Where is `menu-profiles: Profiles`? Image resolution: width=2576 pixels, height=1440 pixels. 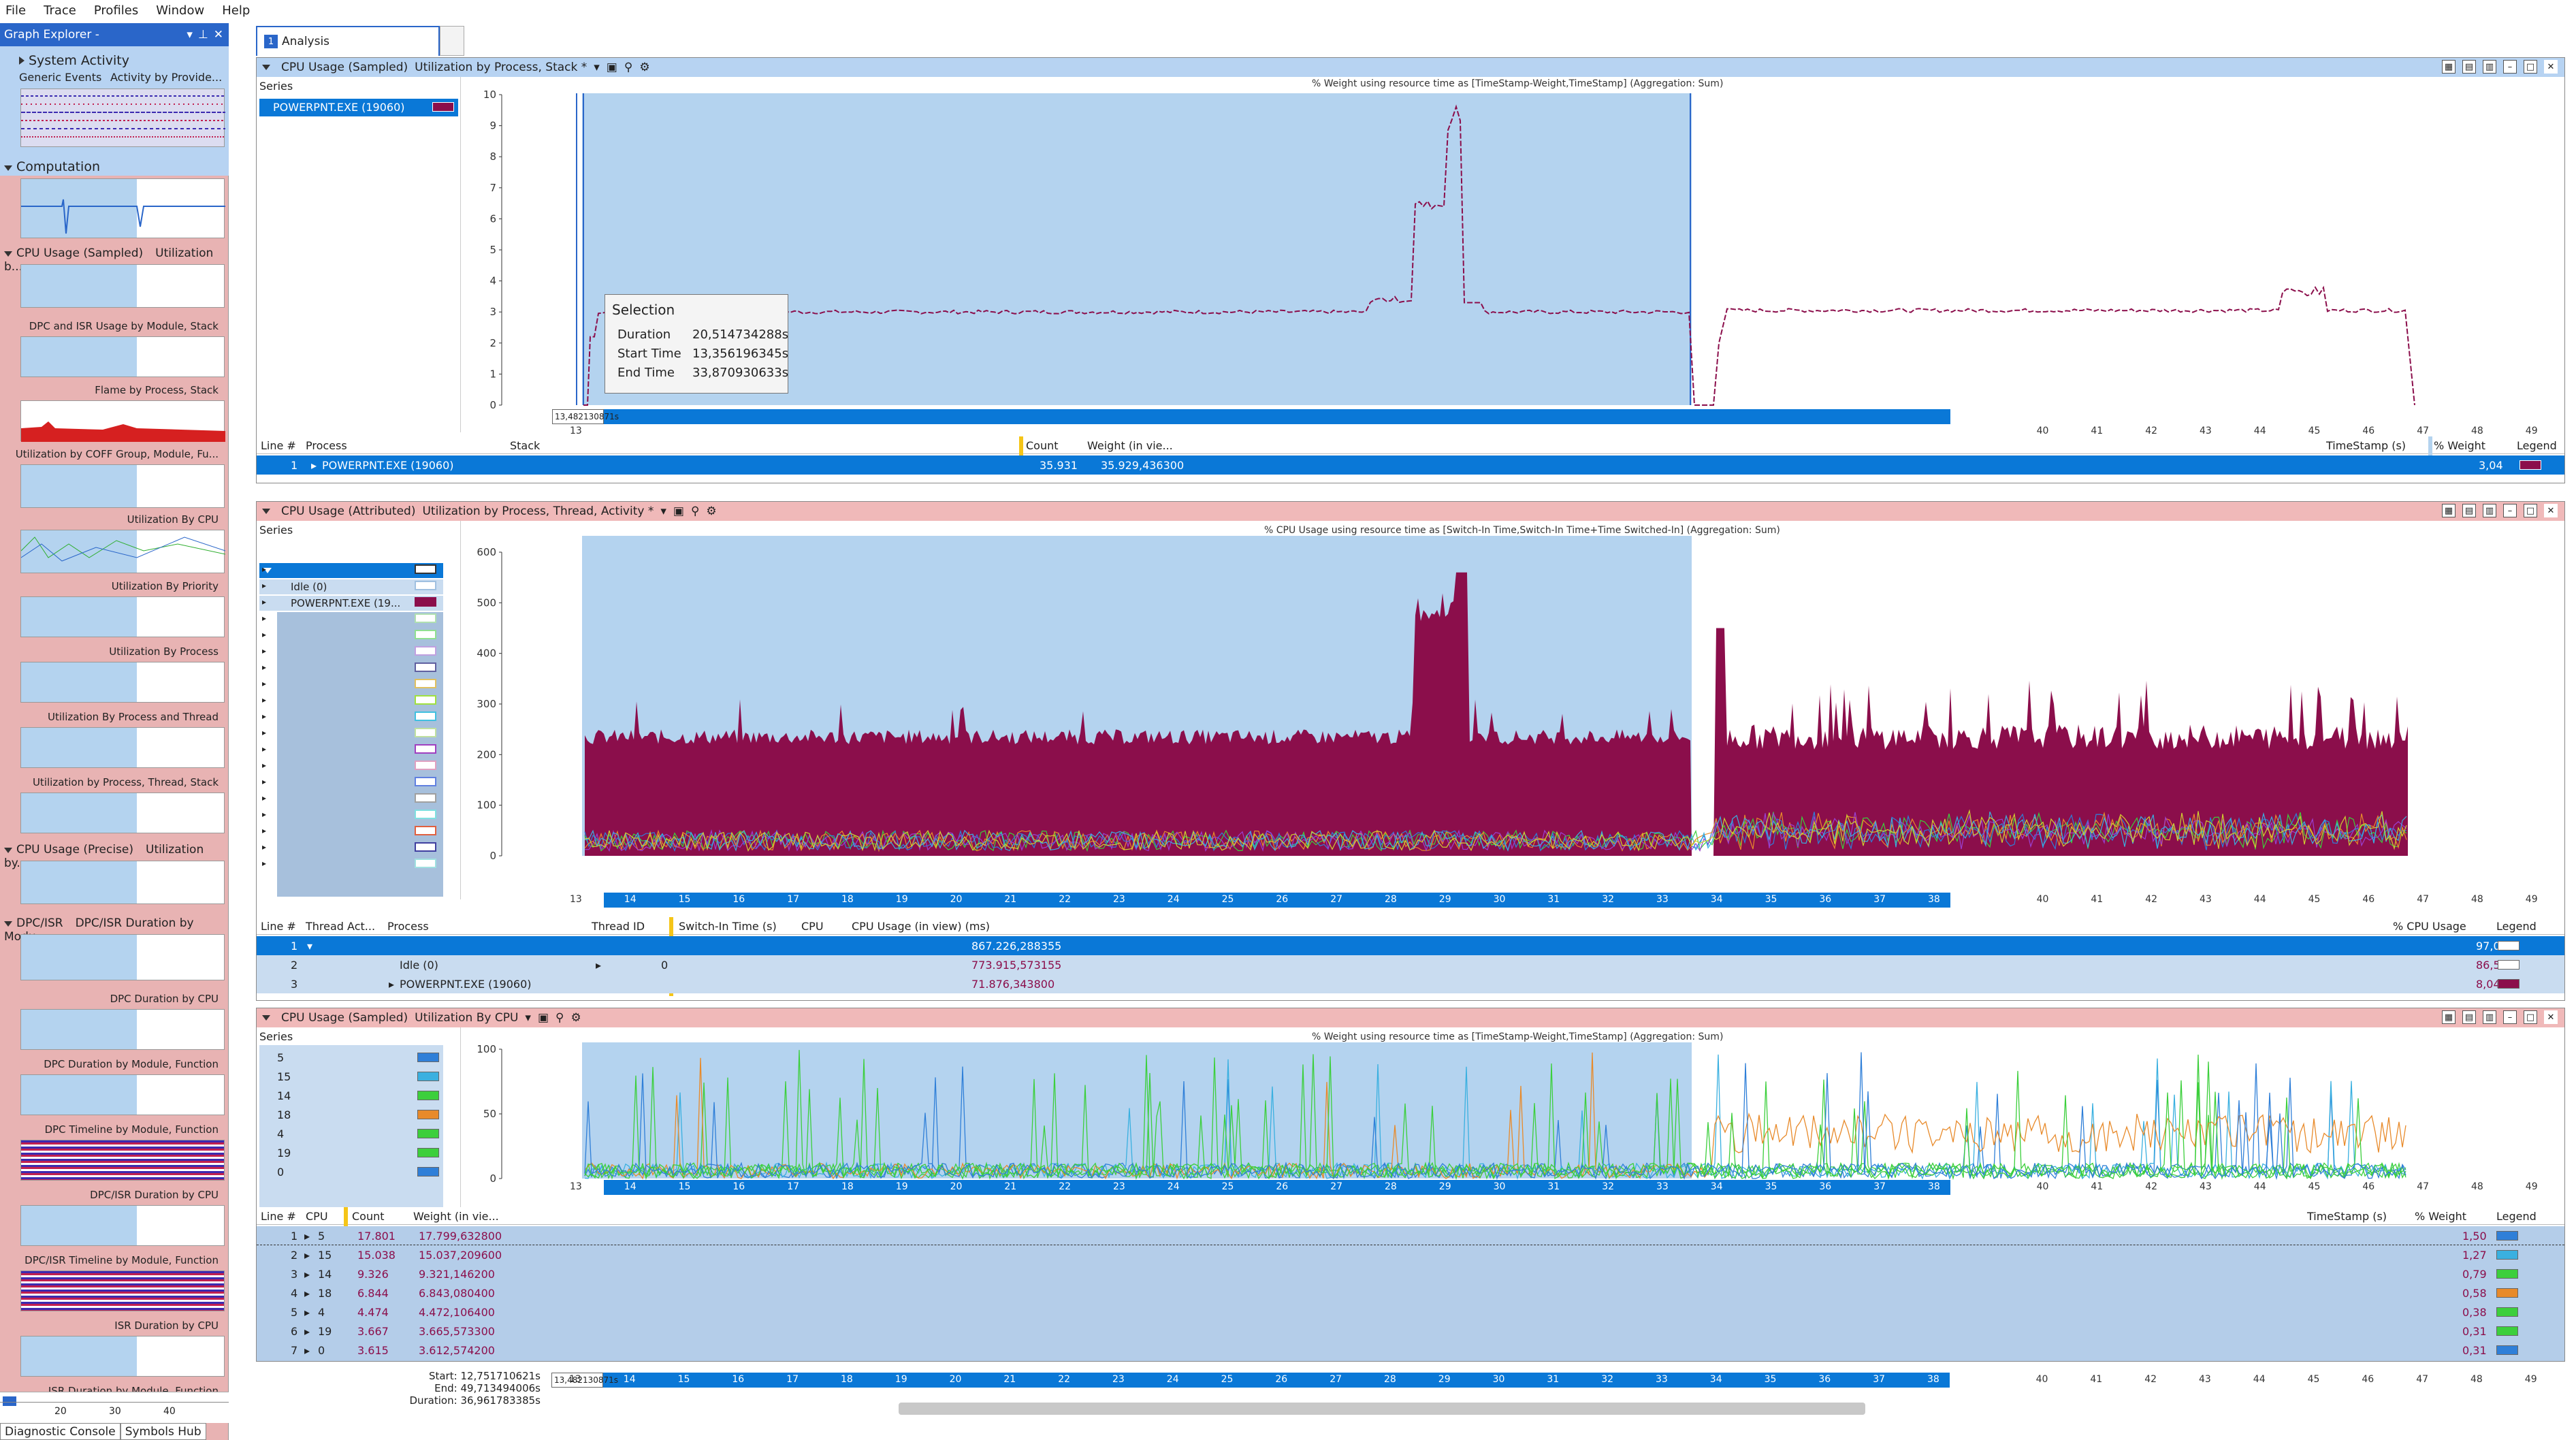 menu-profiles: Profiles is located at coordinates (116, 10).